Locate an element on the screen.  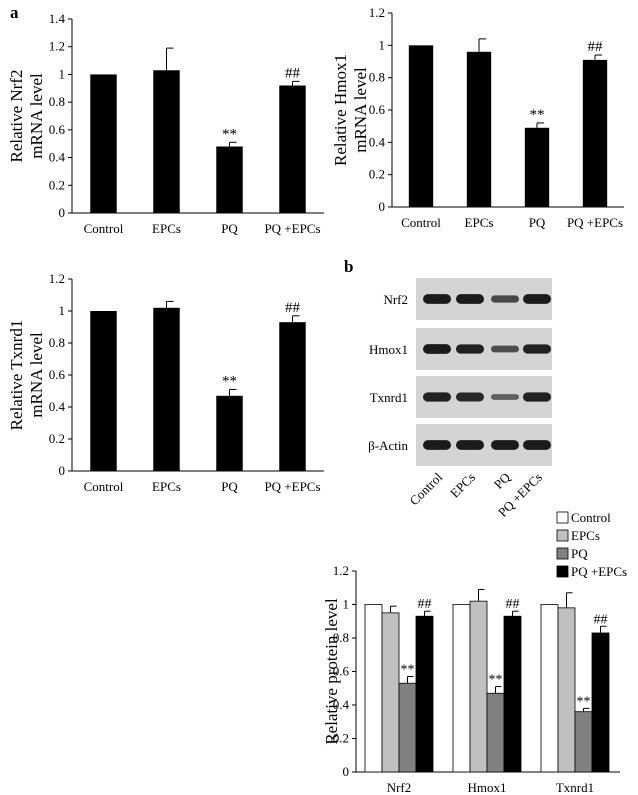
blot-row-label: Txnrd1 is located at coordinates (389, 397).